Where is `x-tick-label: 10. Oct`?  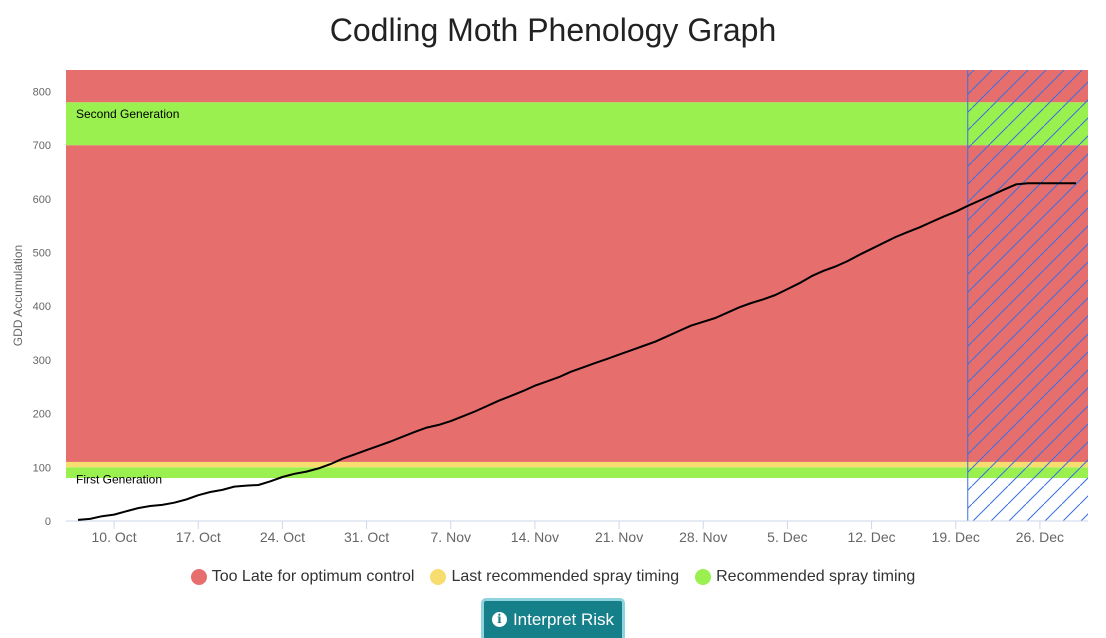
x-tick-label: 10. Oct is located at coordinates (114, 537).